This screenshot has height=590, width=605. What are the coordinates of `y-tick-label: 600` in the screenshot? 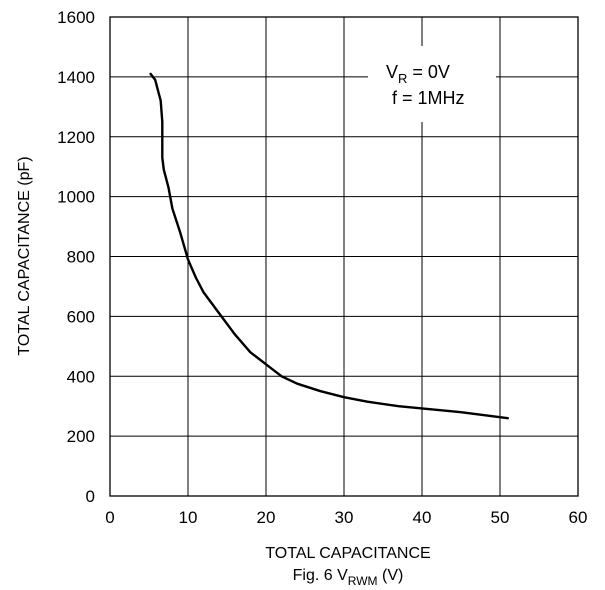 It's located at (81, 316).